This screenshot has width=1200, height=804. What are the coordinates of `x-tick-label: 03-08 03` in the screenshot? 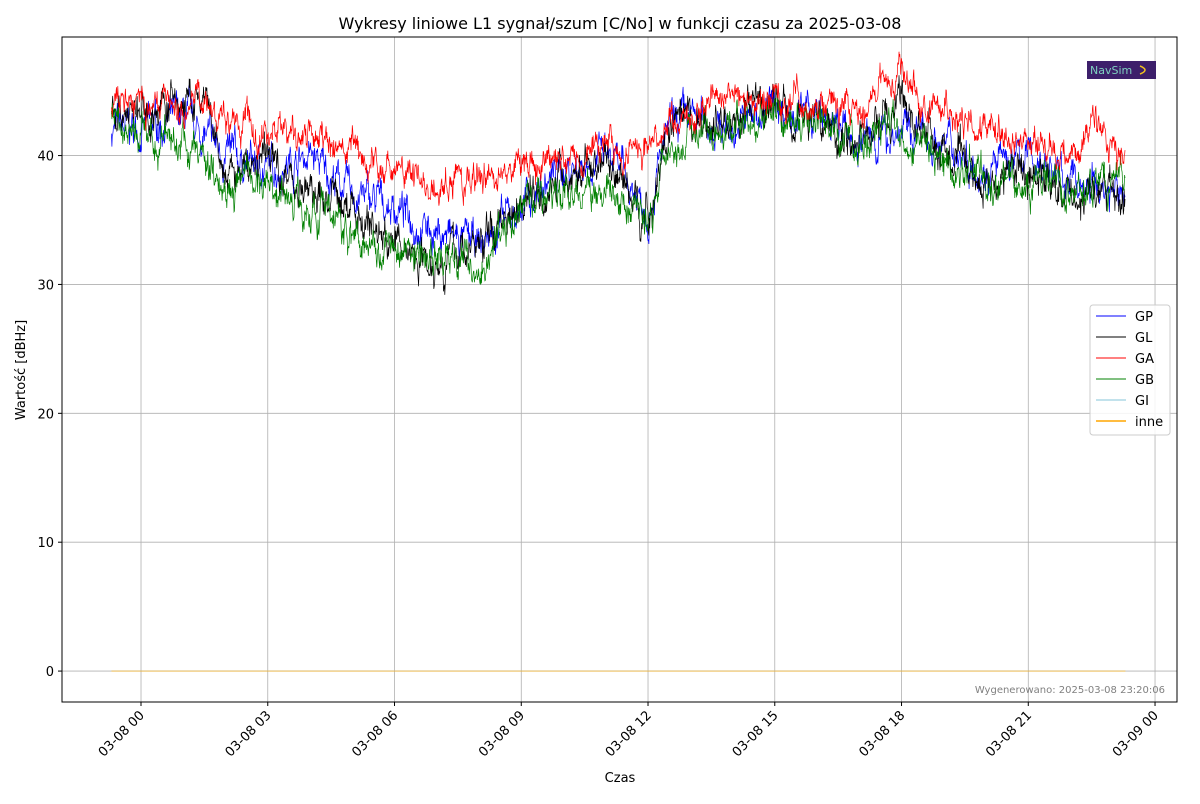 It's located at (249, 734).